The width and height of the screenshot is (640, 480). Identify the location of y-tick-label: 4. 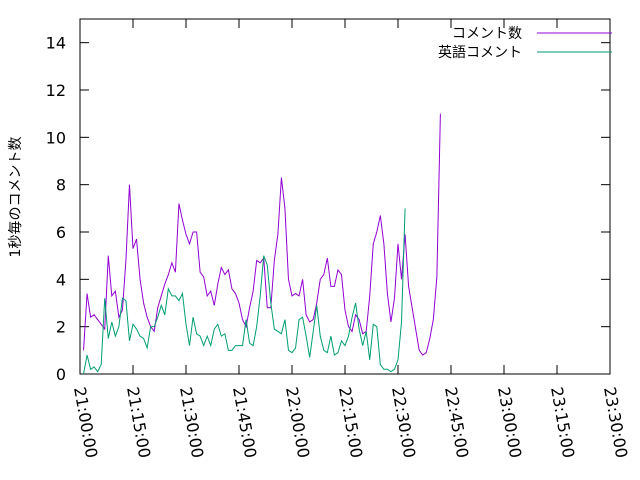
(61, 279).